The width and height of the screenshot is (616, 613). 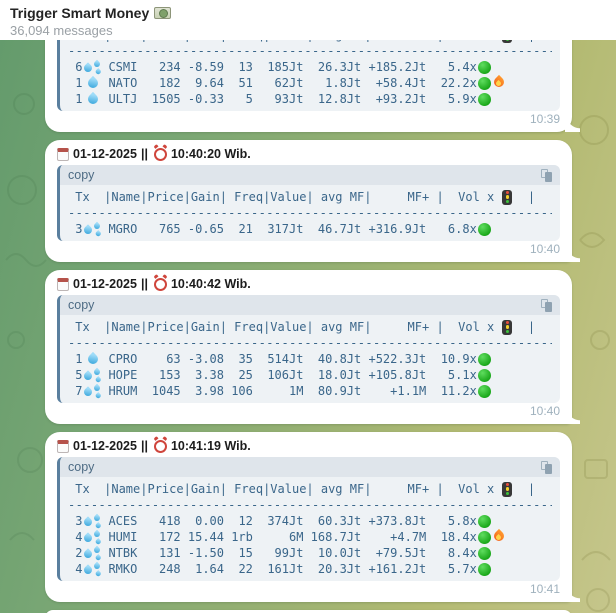 I want to click on table-row: 6 CSMI 234 -8.59 13 185Jt 26.3Jt +185.2Jt 5.4x, so click(x=310, y=67).